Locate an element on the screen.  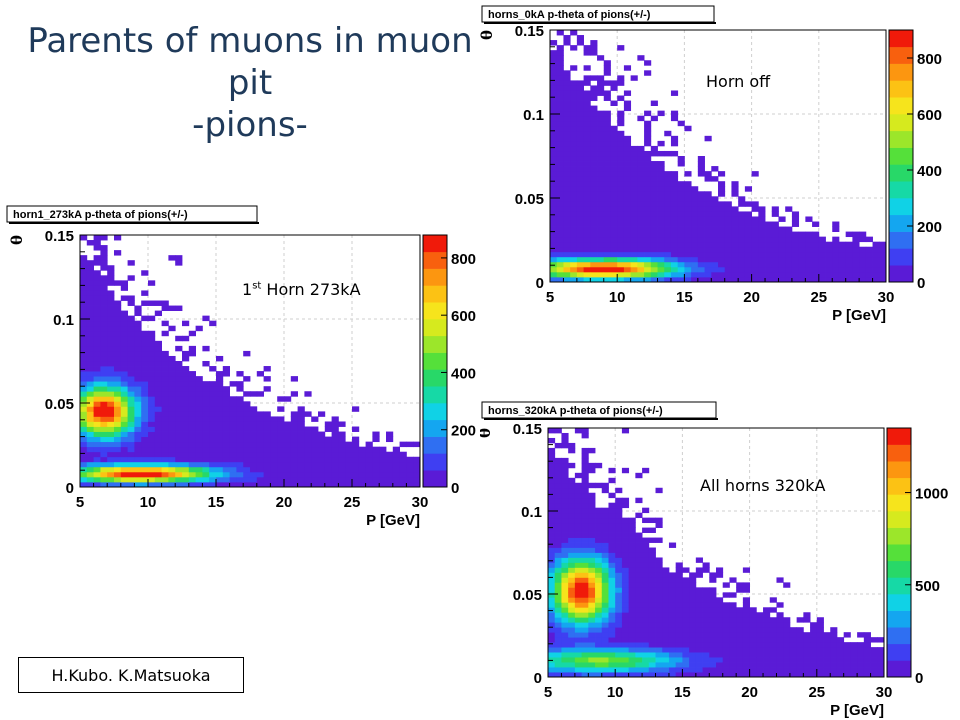
title-line-3: -pions- is located at coordinates (250, 125).